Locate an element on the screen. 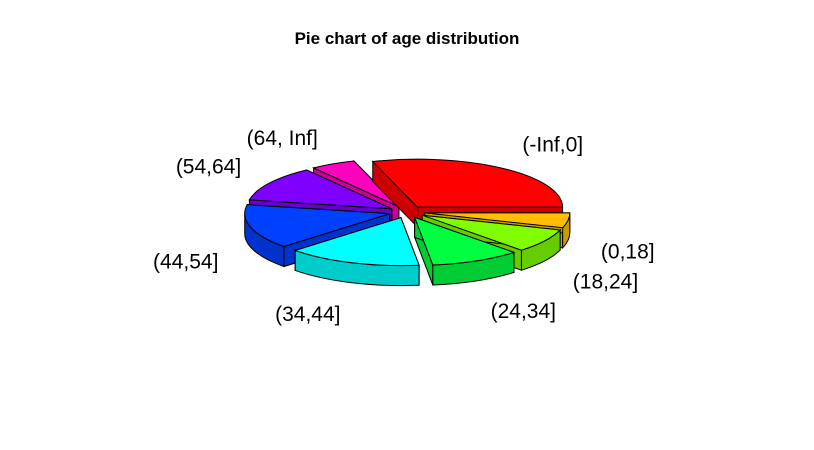 The image size is (814, 450). slice-label: (18,24] is located at coordinates (605, 282).